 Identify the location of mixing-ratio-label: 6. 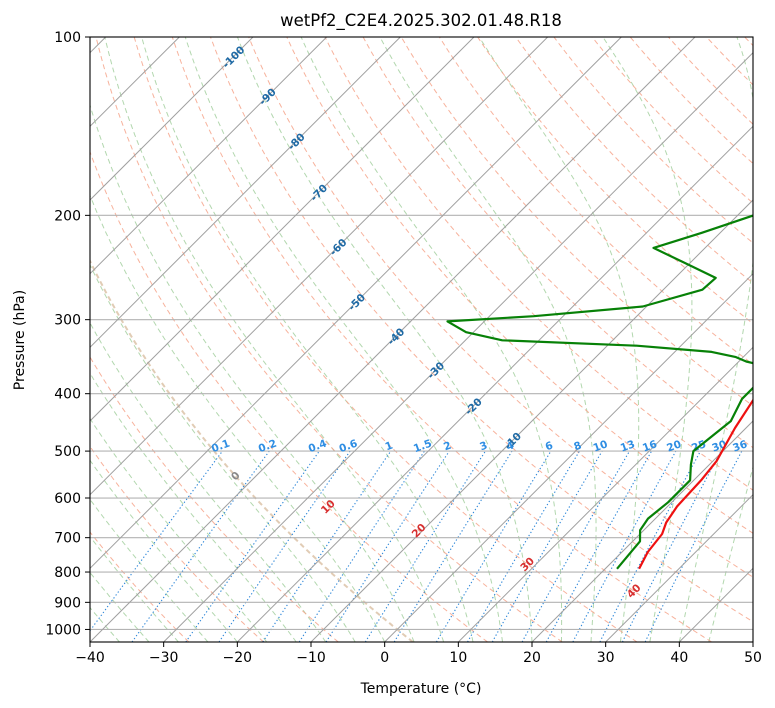
(549, 447).